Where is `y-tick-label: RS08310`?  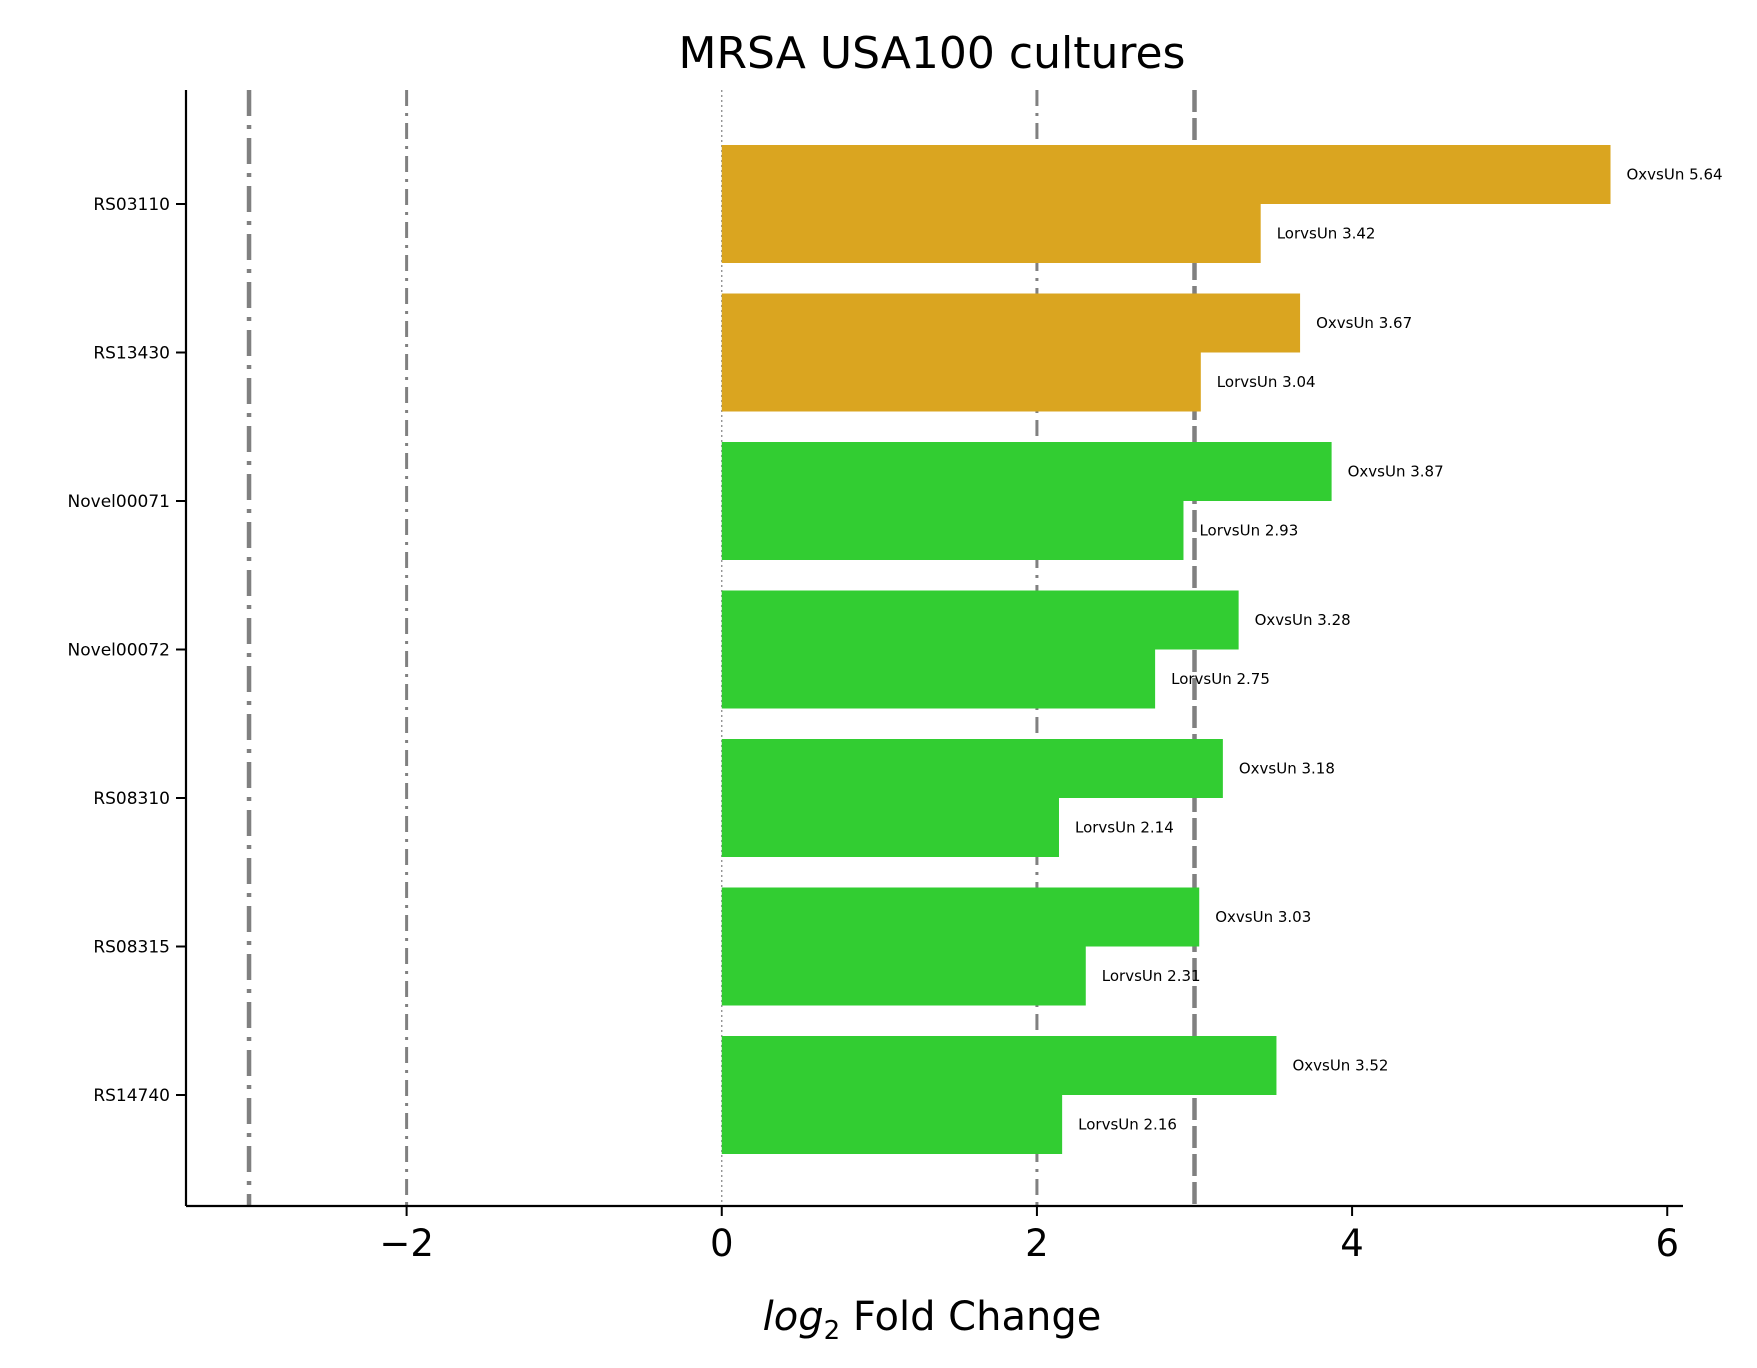 y-tick-label: RS08310 is located at coordinates (131, 799).